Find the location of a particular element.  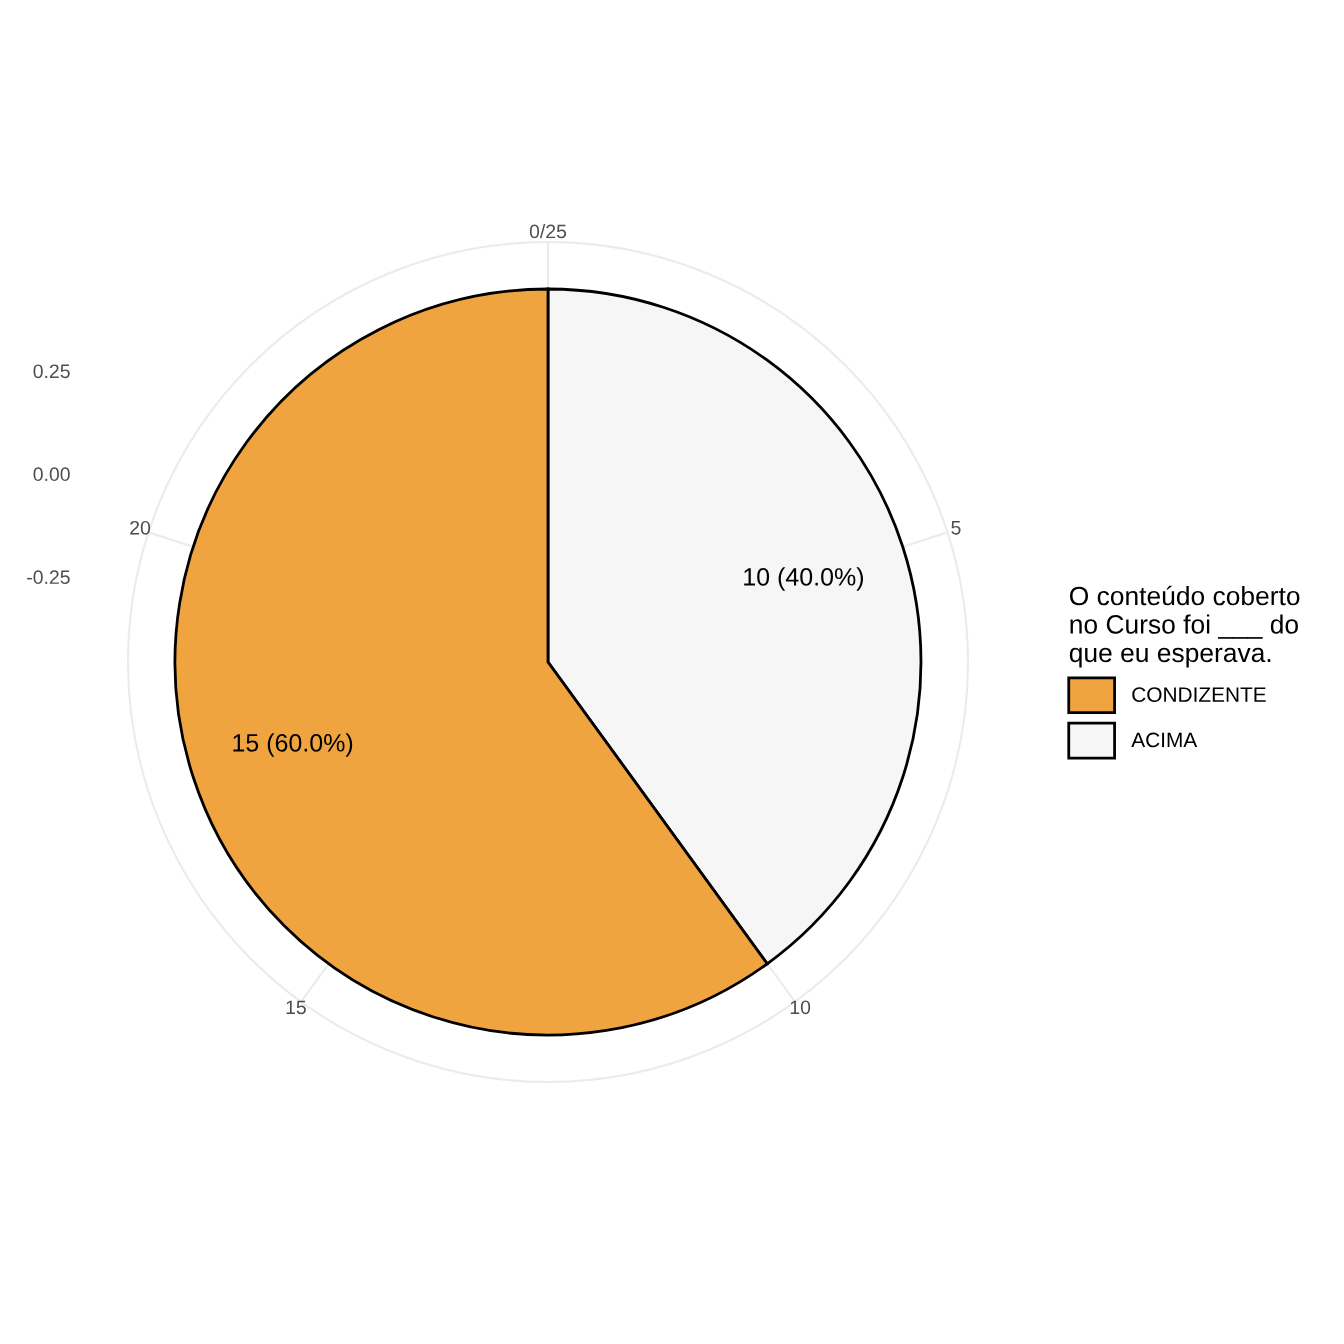

text: 0/25 is located at coordinates (548, 231).